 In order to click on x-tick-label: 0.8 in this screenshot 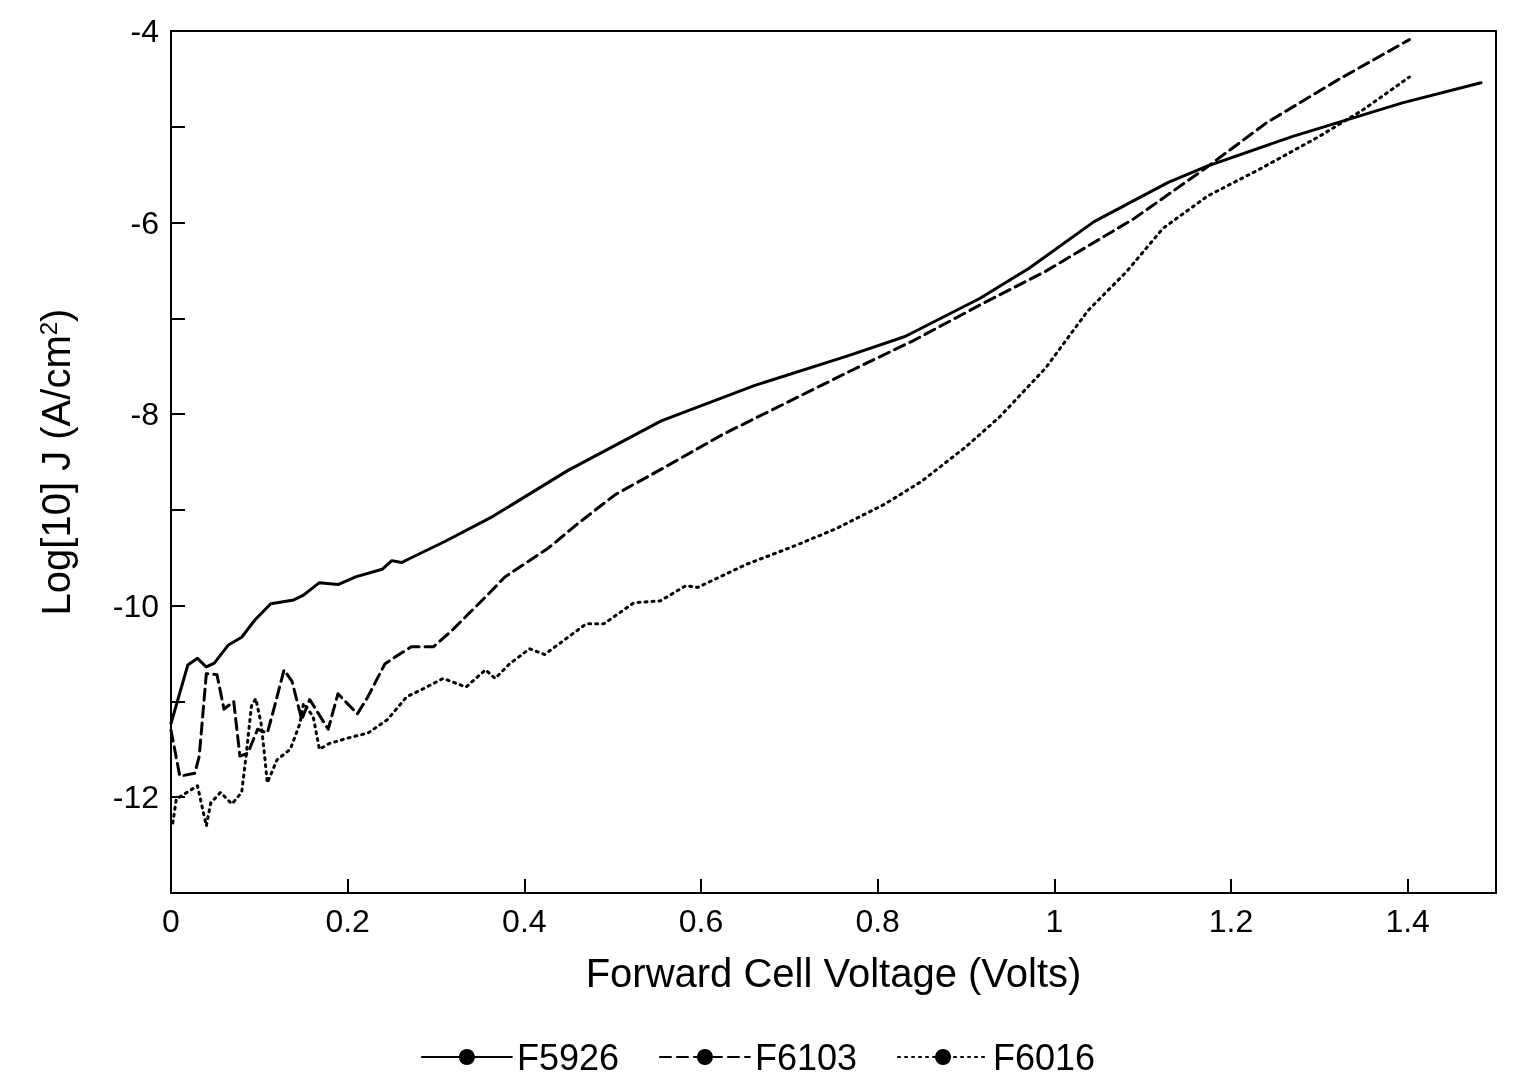, I will do `click(877, 921)`.